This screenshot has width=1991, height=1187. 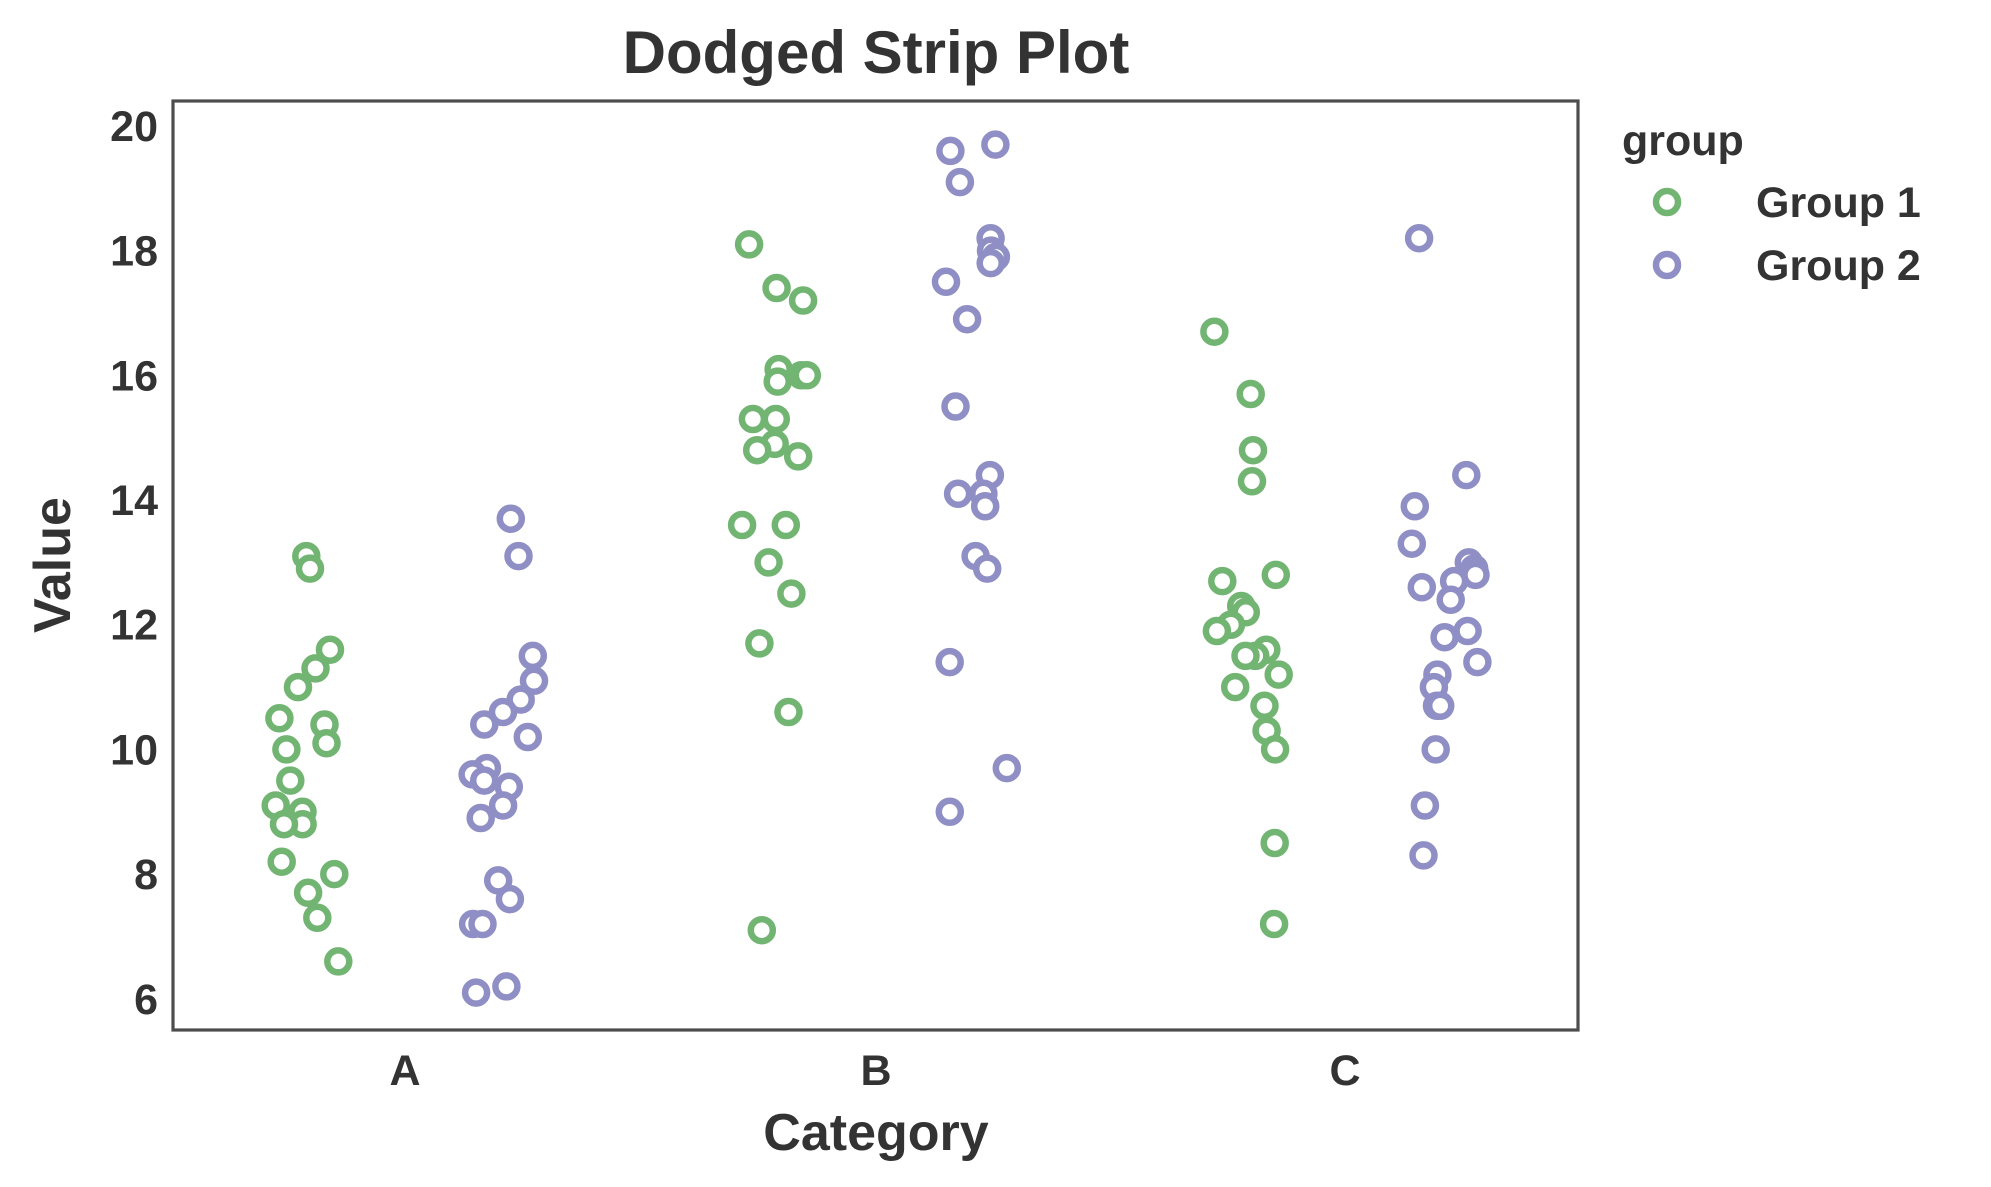 I want to click on y-tick-label: 10, so click(x=134, y=750).